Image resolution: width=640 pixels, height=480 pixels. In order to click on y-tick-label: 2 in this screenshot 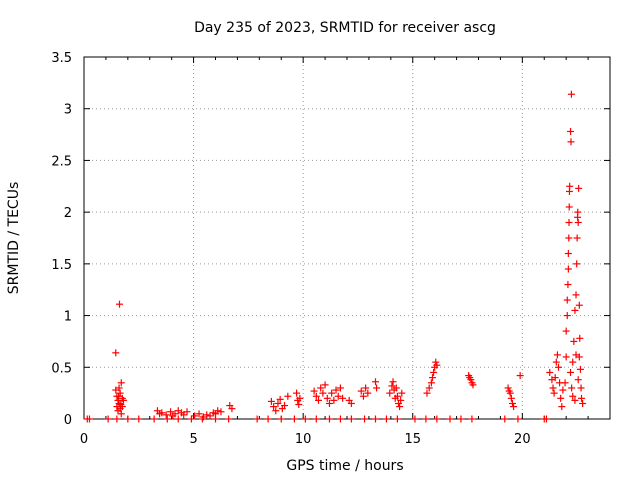, I will do `click(68, 213)`.